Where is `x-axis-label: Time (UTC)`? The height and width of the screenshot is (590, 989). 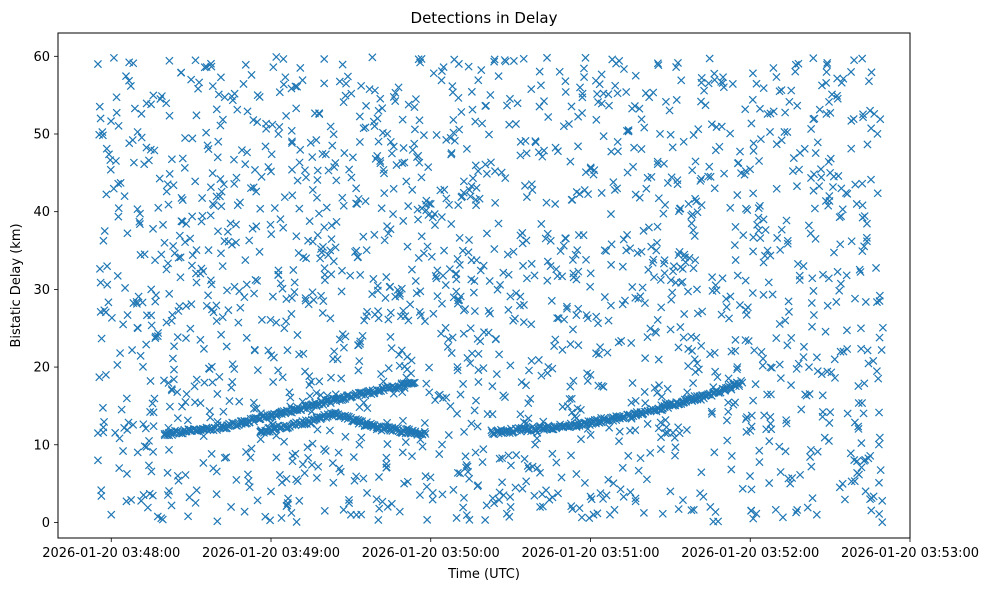
x-axis-label: Time (UTC) is located at coordinates (483, 574).